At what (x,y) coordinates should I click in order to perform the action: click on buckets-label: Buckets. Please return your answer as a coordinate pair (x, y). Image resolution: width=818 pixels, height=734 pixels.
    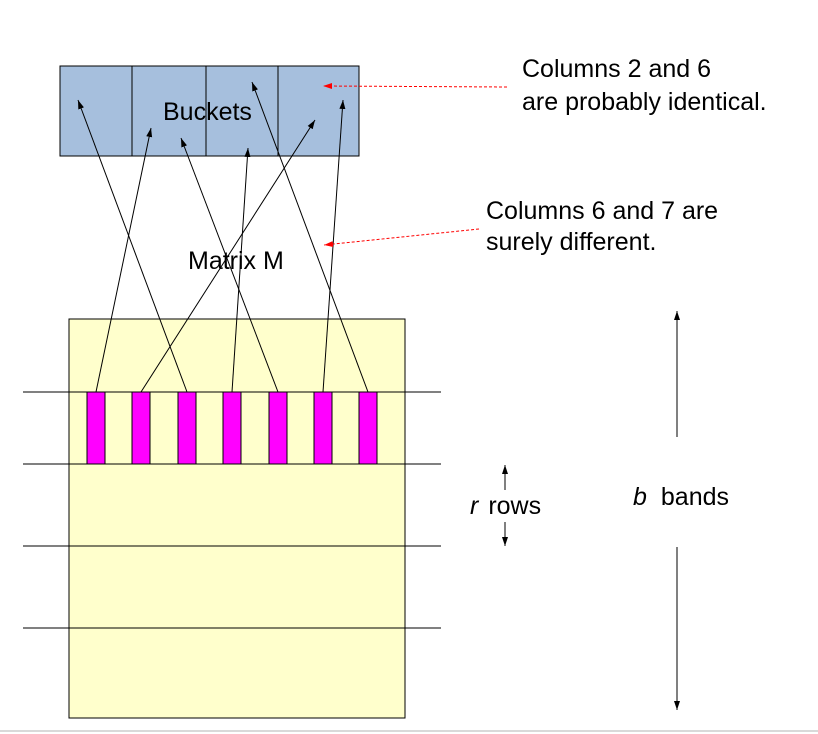
    Looking at the image, I should click on (207, 112).